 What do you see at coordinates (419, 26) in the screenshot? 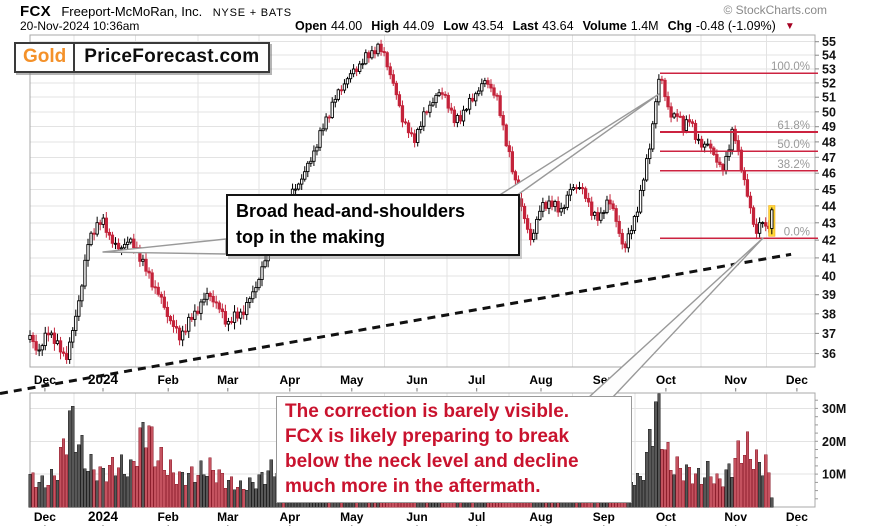
I see `high-value: 44.09` at bounding box center [419, 26].